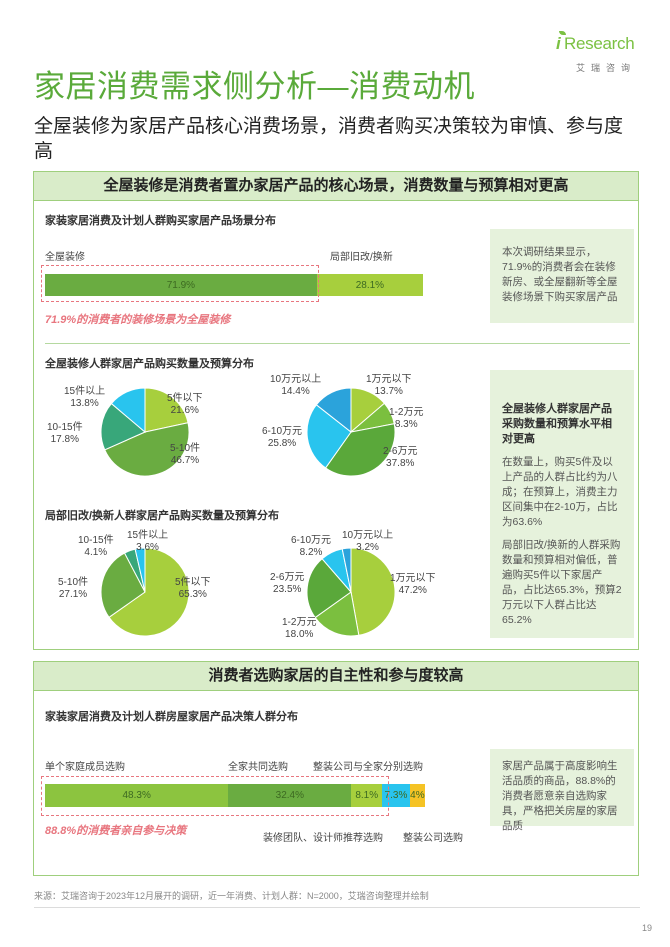 The width and height of the screenshot is (670, 947). I want to click on pie2-label-1to2: 1-2万元 8.3%, so click(406, 418).